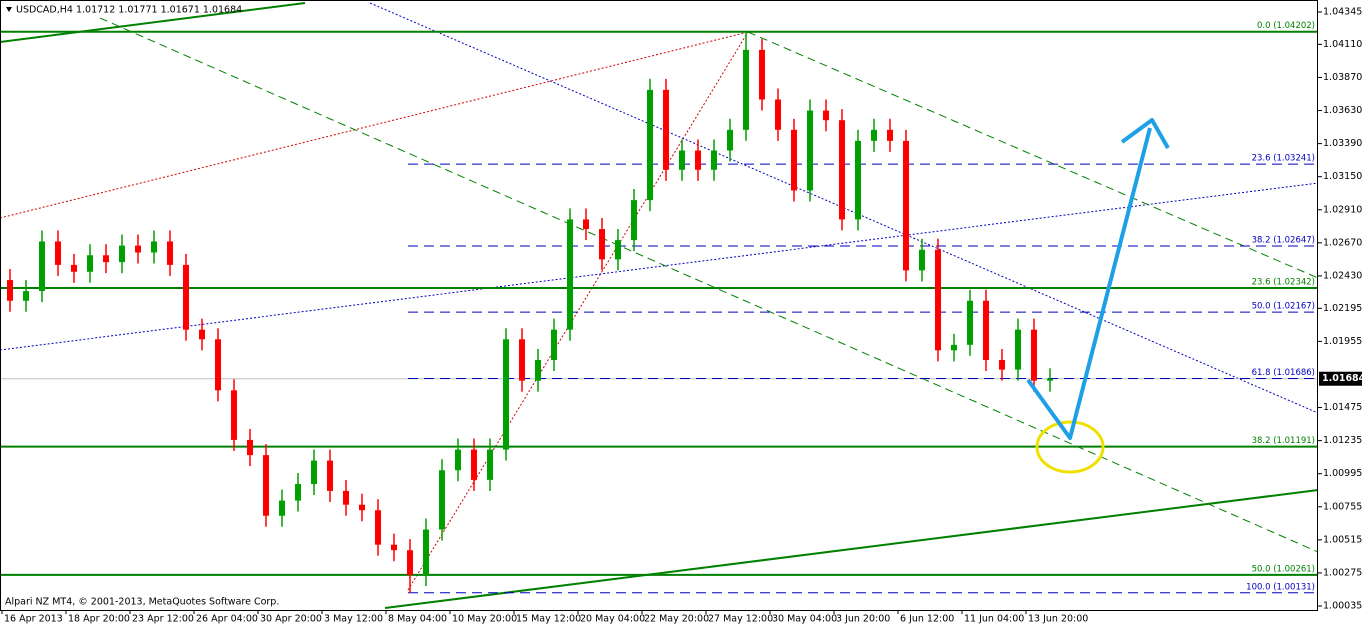 Image resolution: width=1362 pixels, height=627 pixels. I want to click on x-tick-label: 23 Apr 12:00, so click(163, 619).